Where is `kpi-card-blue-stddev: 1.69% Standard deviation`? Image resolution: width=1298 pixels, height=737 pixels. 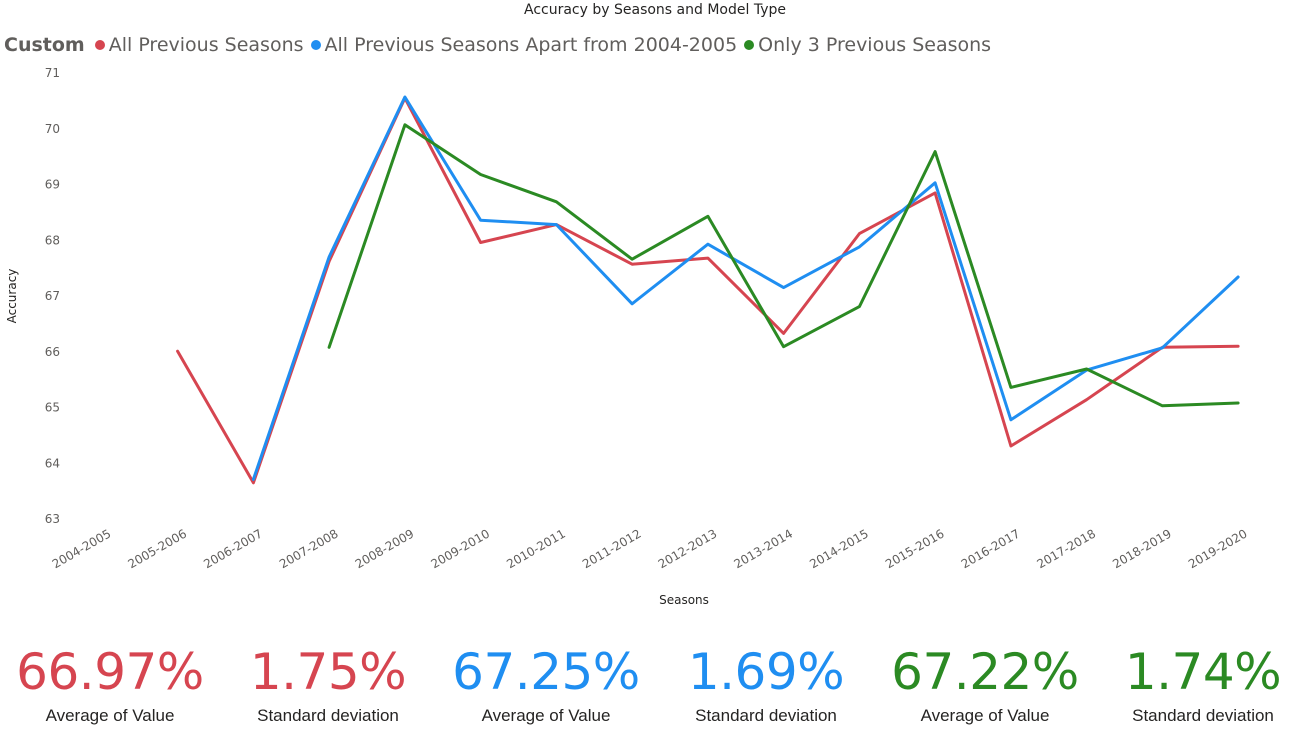
kpi-card-blue-stddev: 1.69% Standard deviation is located at coordinates (766, 683).